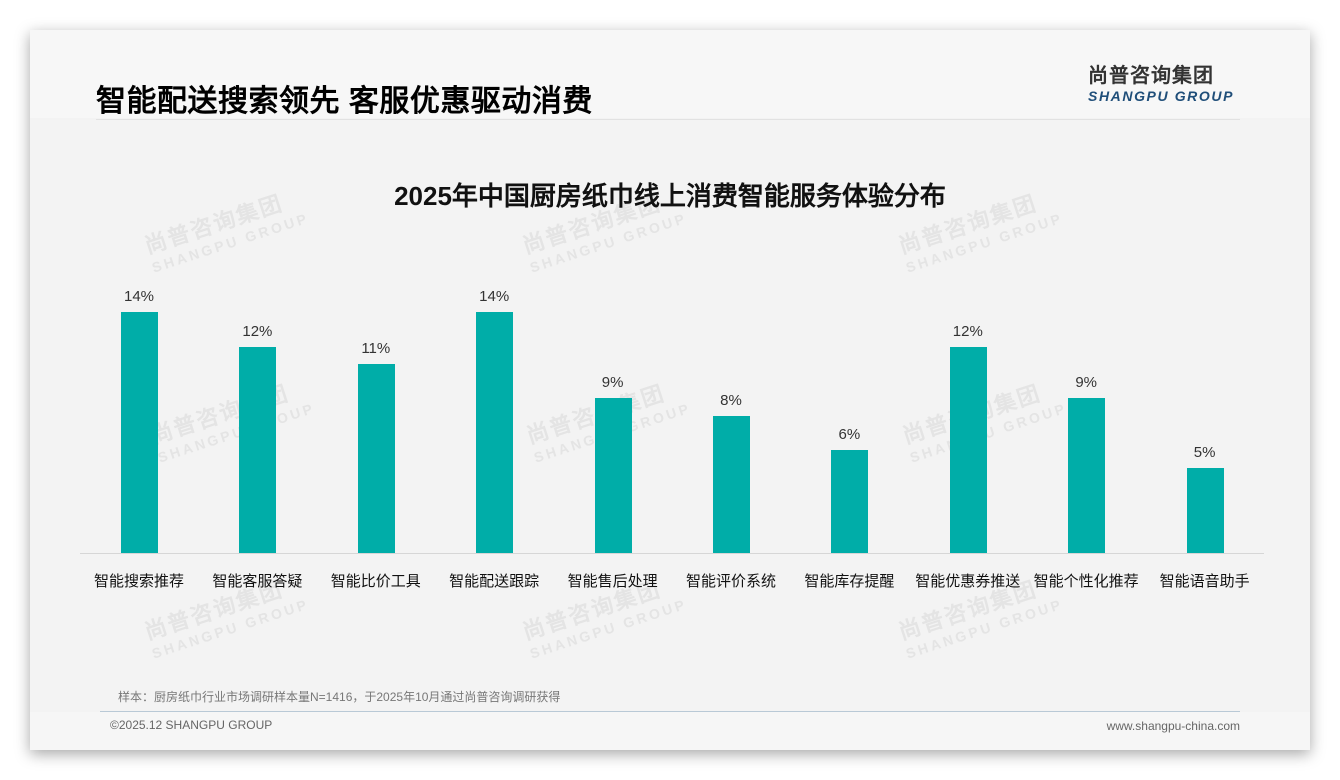  I want to click on copyright: ©2025.12 SHANGPU GROUP, so click(191, 725).